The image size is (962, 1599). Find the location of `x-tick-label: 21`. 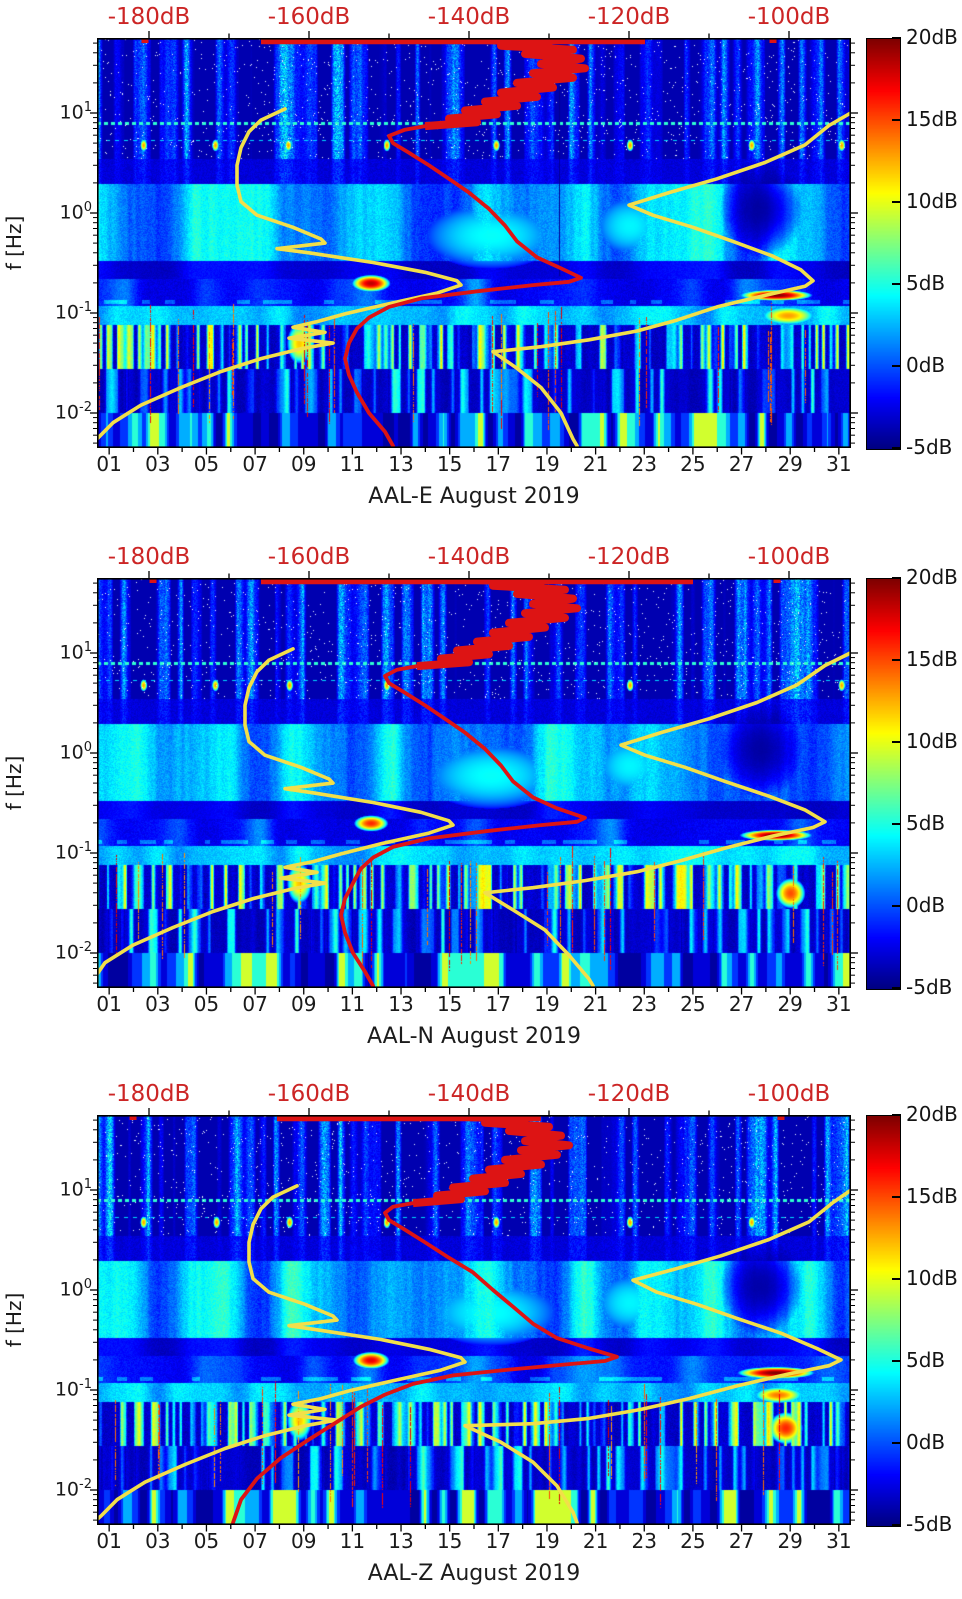

x-tick-label: 21 is located at coordinates (595, 1004).